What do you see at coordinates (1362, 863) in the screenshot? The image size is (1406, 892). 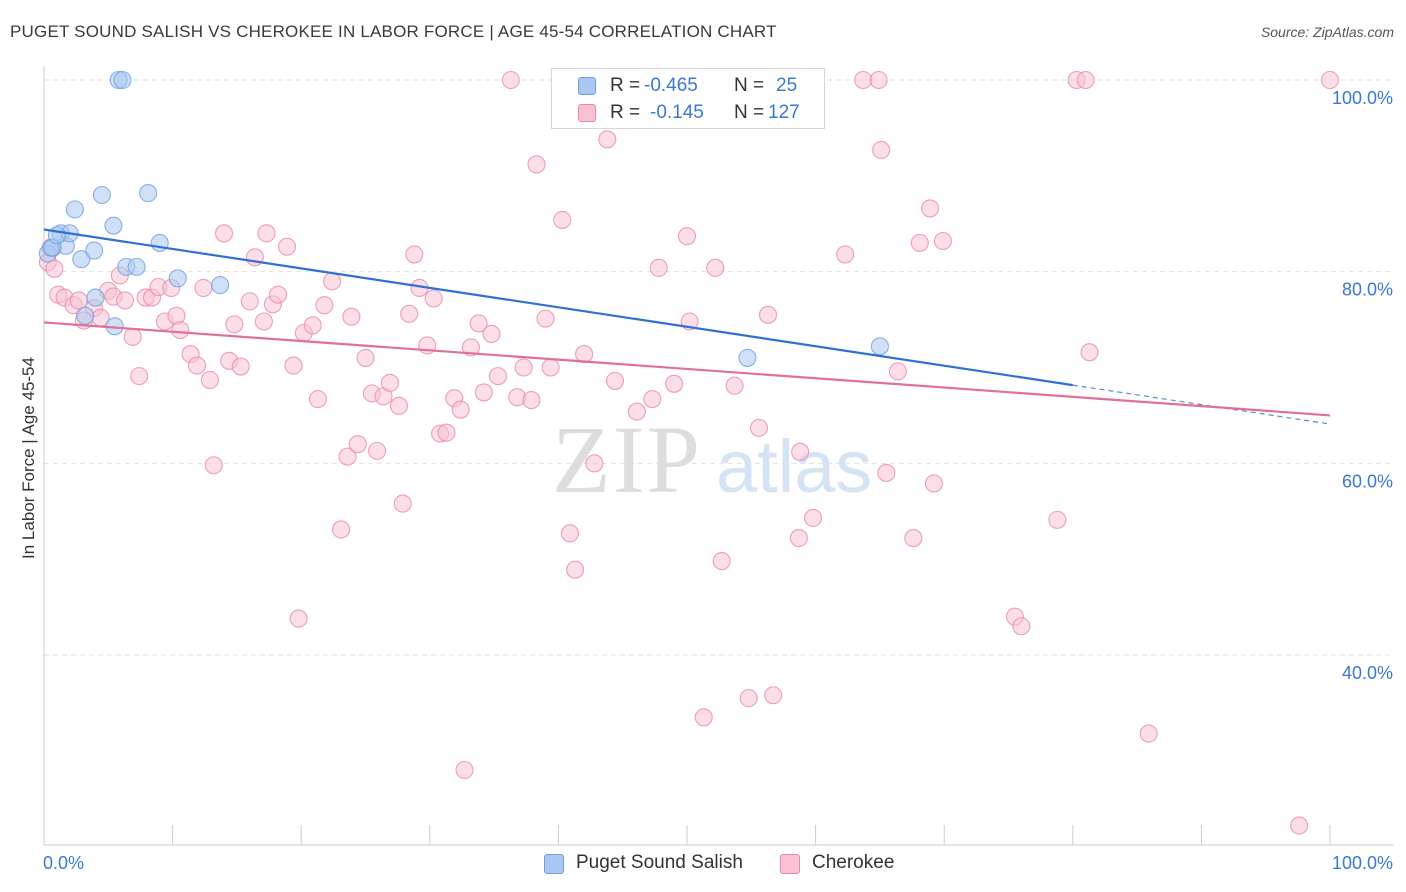 I see `x-tick-label: 100.0%` at bounding box center [1362, 863].